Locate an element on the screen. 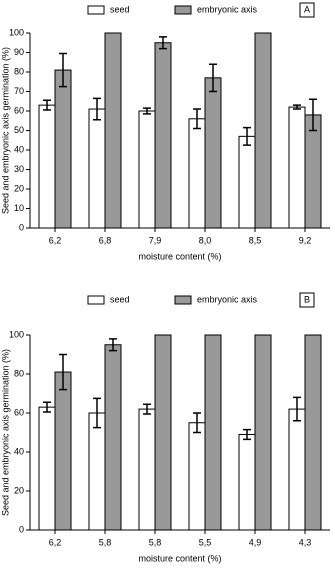 This screenshot has width=335, height=570. y-tick-label: 70 is located at coordinates (19, 91).